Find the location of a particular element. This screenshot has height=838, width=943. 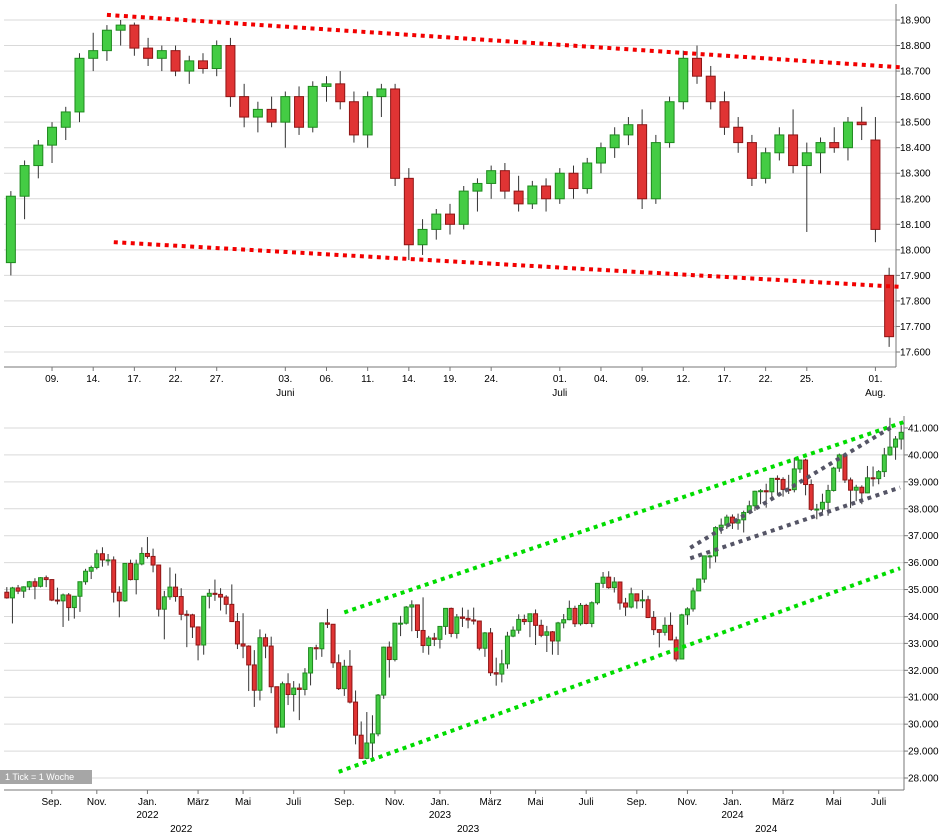

x-axis-label: 01. is located at coordinates (875, 379).